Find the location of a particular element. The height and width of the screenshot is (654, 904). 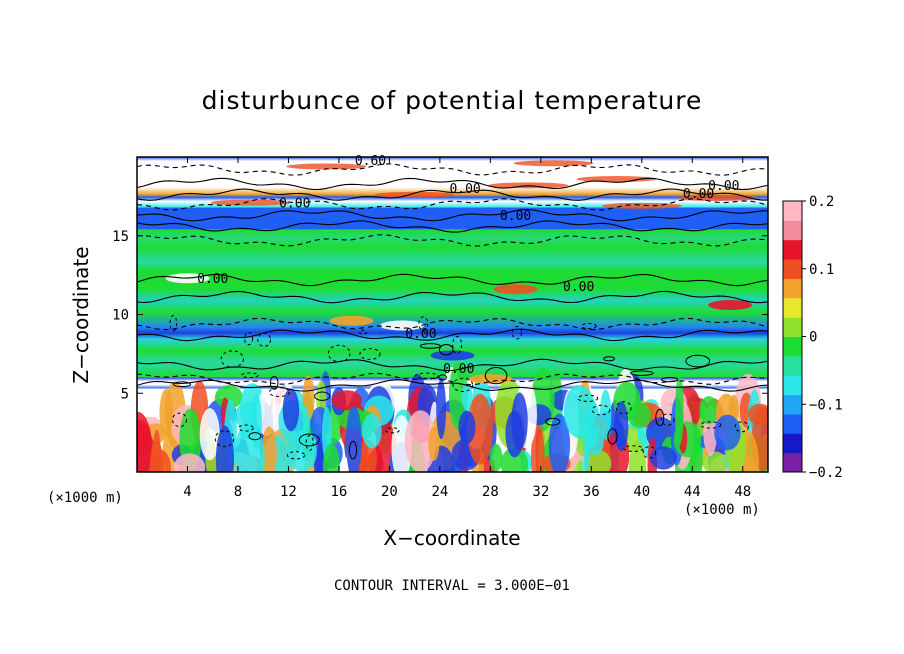

x-tick-label: 44 is located at coordinates (692, 492).